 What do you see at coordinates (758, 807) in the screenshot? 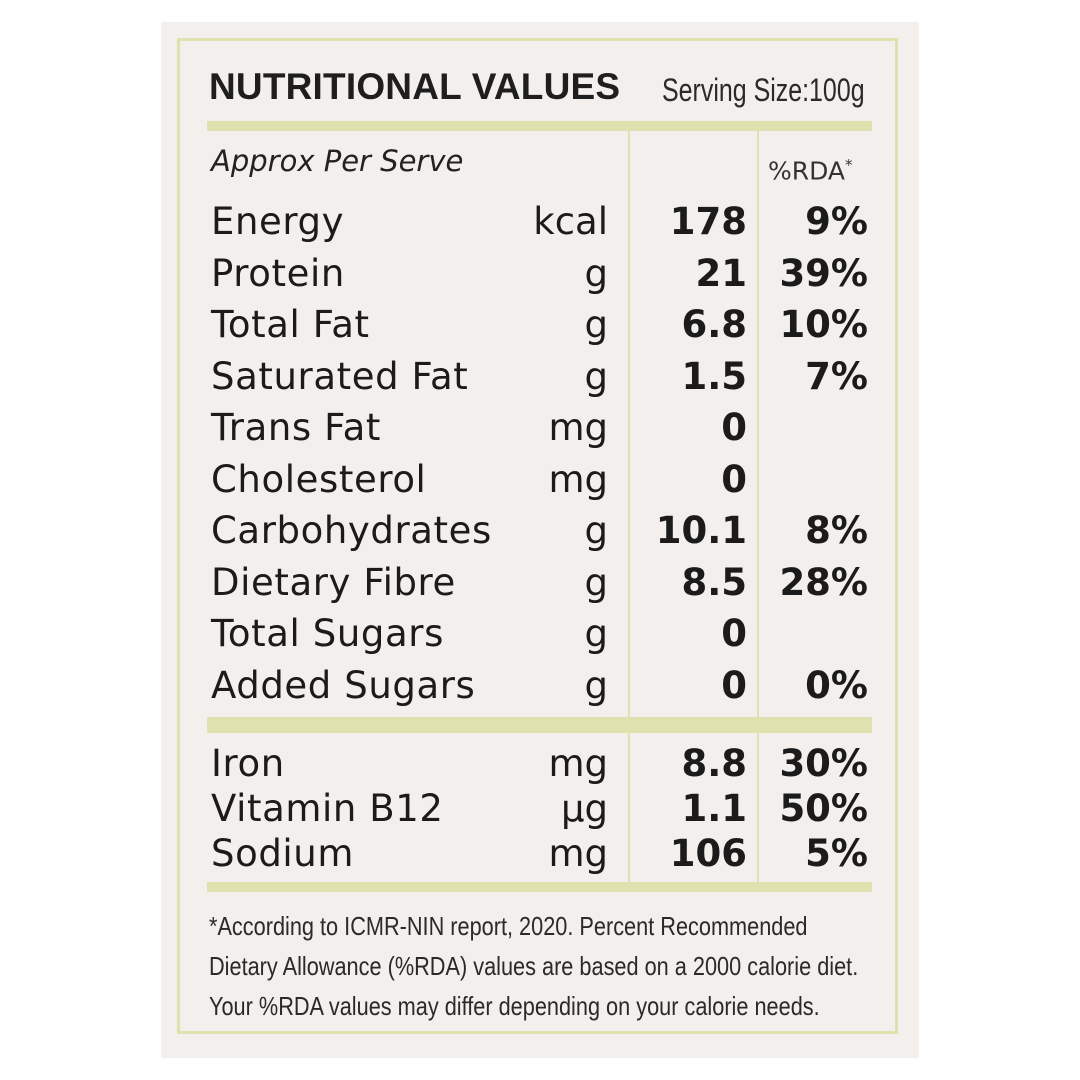
I see `column-divider-value-micro` at bounding box center [758, 807].